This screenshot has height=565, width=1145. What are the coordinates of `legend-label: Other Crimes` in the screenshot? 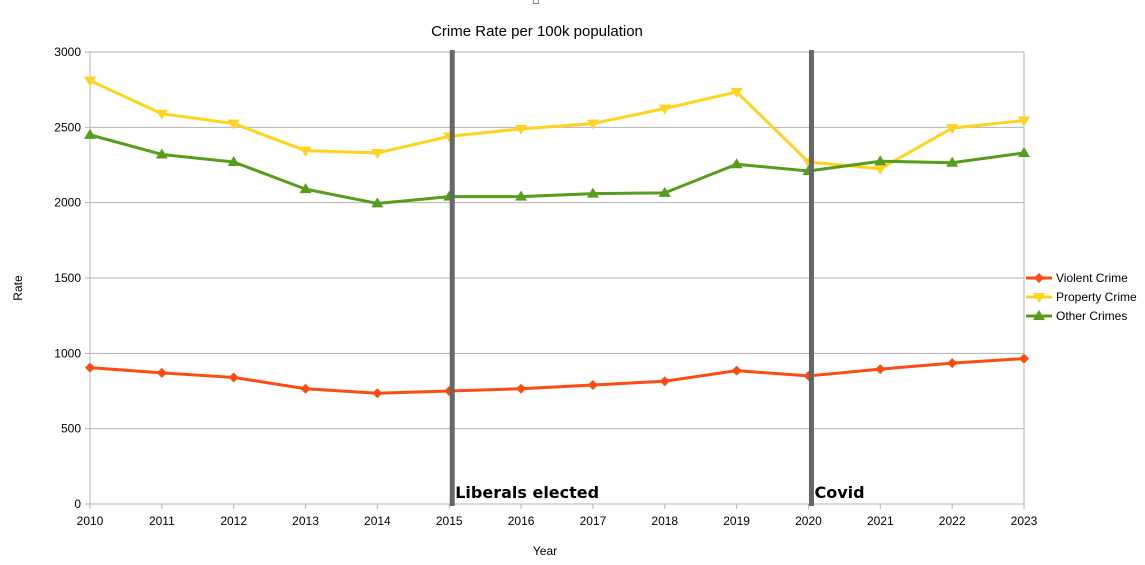 It's located at (1091, 316).